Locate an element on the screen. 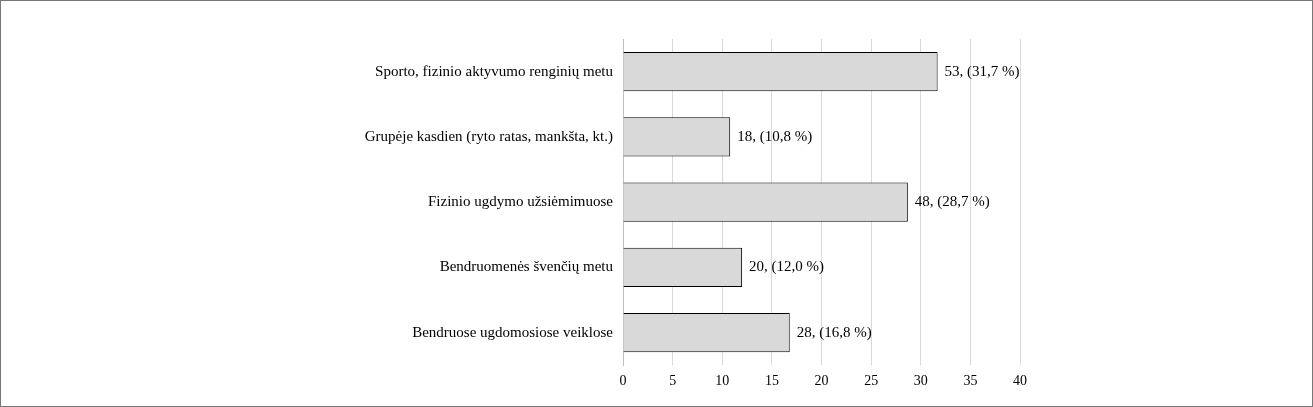  data-label: 18, (10,8 %) is located at coordinates (775, 136).